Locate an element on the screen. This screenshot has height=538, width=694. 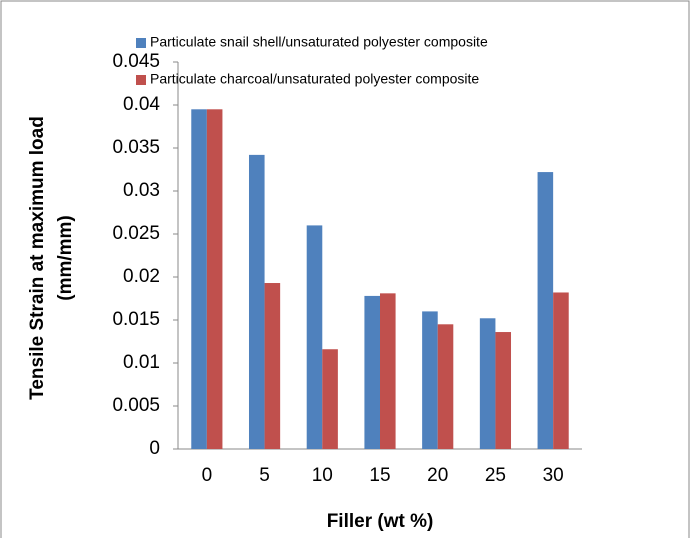
y-tick-label: 0.03 is located at coordinates (141, 190).